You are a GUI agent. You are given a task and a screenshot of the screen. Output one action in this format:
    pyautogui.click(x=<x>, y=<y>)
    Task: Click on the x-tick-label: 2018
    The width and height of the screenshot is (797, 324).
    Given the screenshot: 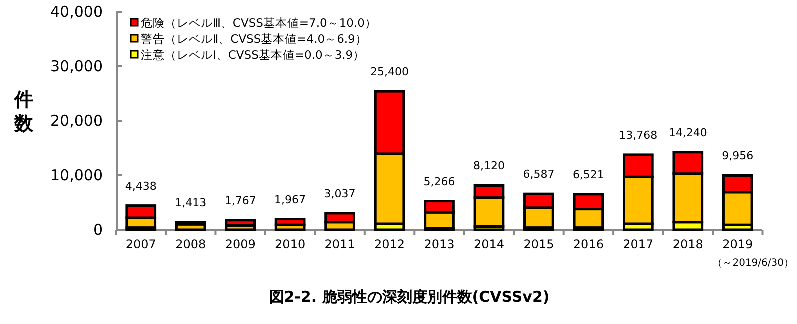 What is the action you would take?
    pyautogui.click(x=688, y=245)
    